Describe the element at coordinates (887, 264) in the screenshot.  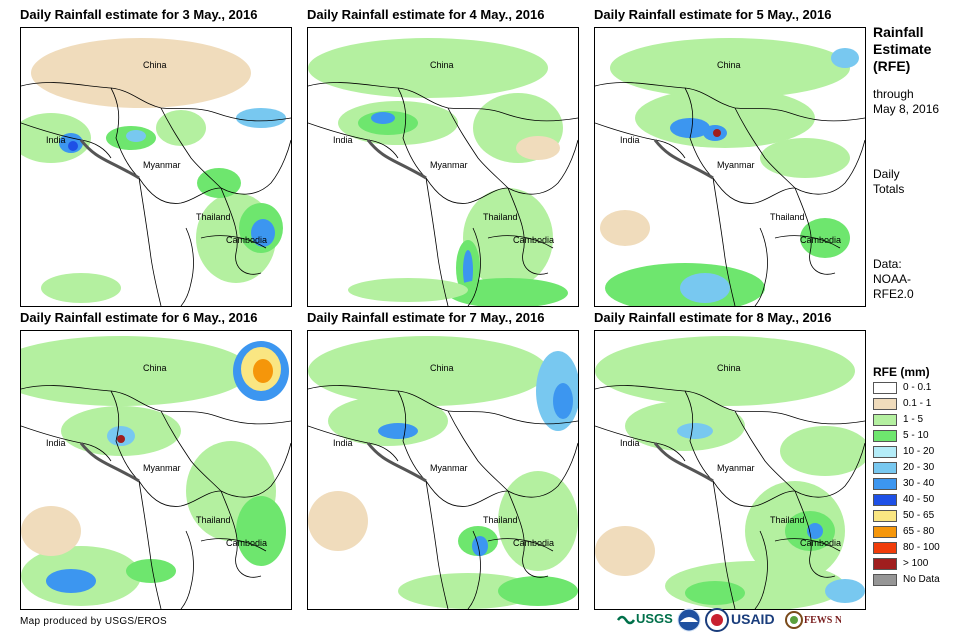
I see `data-label: Data:` at that location.